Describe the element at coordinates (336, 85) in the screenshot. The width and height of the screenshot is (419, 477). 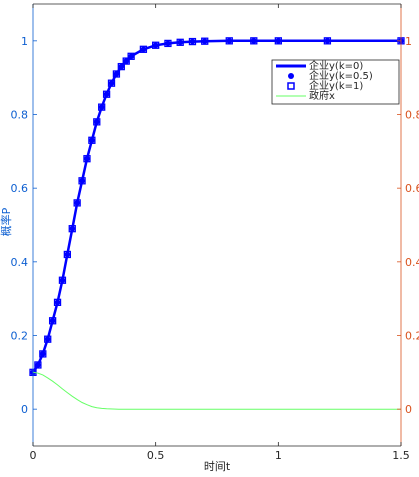
I see `legend-label-enterprise-k1: 企业y(k=1)` at that location.